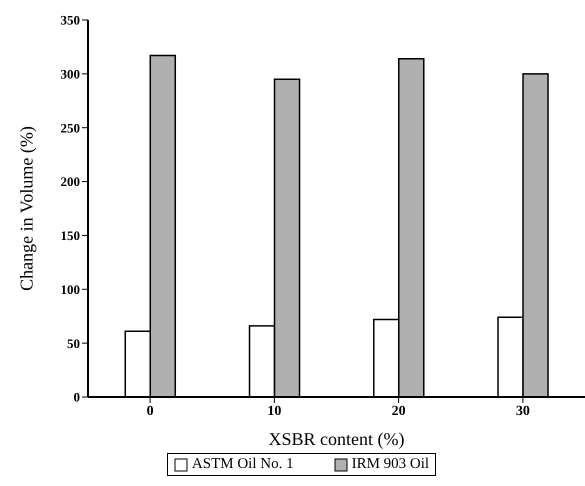 This screenshot has width=585, height=486. I want to click on legend-label: IRM 903 Oil, so click(391, 464).